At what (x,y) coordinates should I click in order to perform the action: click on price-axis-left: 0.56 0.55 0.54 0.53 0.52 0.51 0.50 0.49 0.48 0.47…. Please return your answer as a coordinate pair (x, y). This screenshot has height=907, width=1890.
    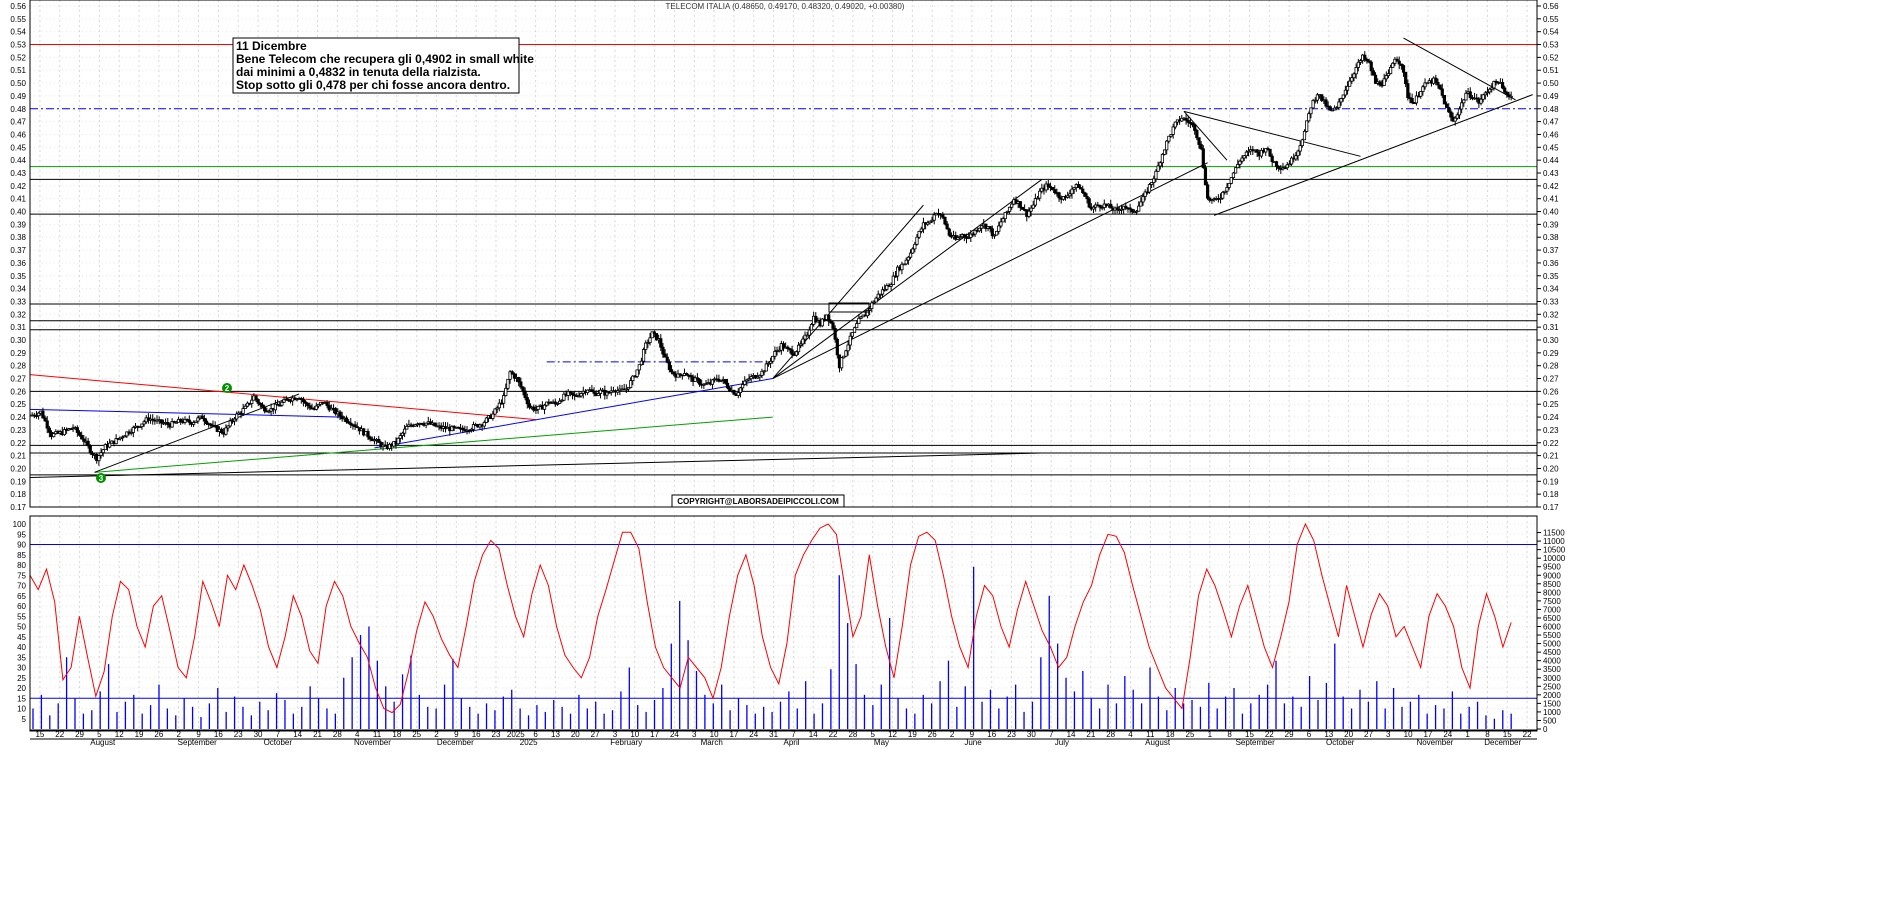
    Looking at the image, I should click on (18, 257).